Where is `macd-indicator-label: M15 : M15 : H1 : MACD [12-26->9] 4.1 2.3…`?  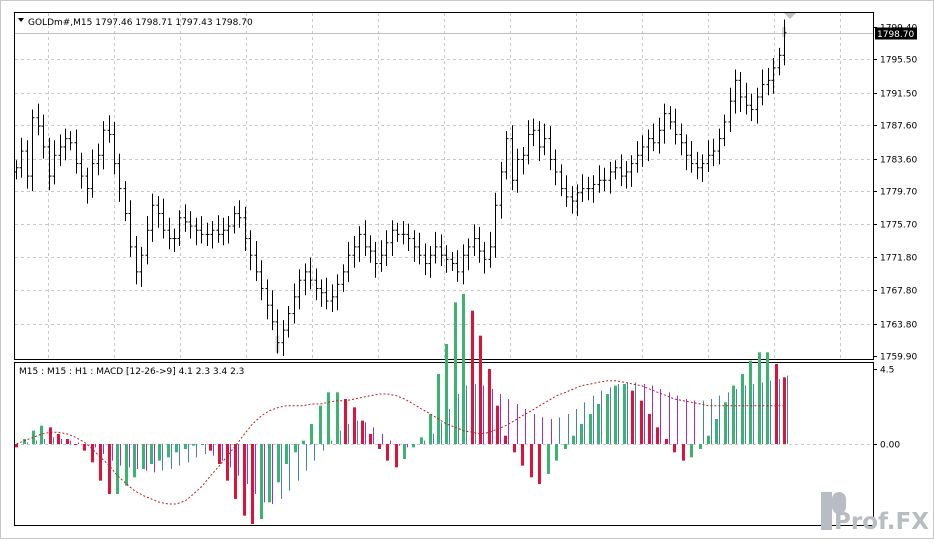
macd-indicator-label: M15 : M15 : H1 : MACD [12-26->9] 4.1 2.3… is located at coordinates (131, 372).